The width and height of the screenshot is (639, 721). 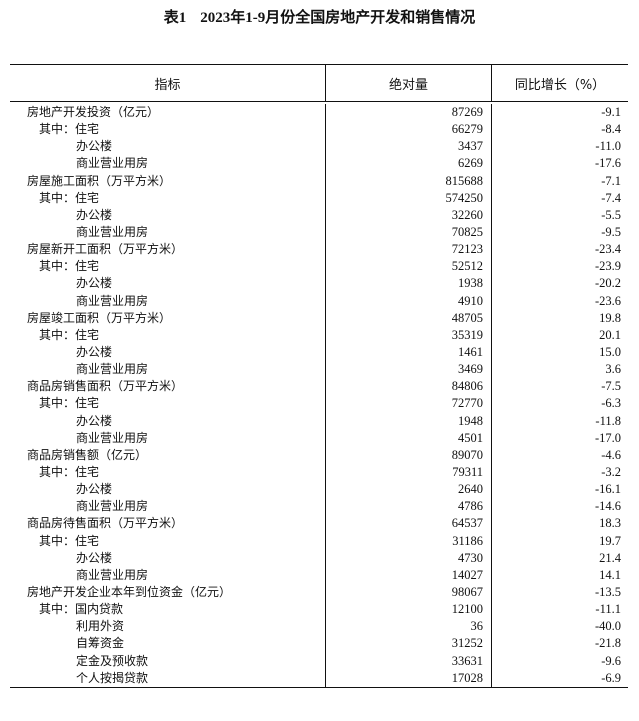 I want to click on table-row: 房屋施工面积（万平方米） 815688 -7.1, so click(x=319, y=181).